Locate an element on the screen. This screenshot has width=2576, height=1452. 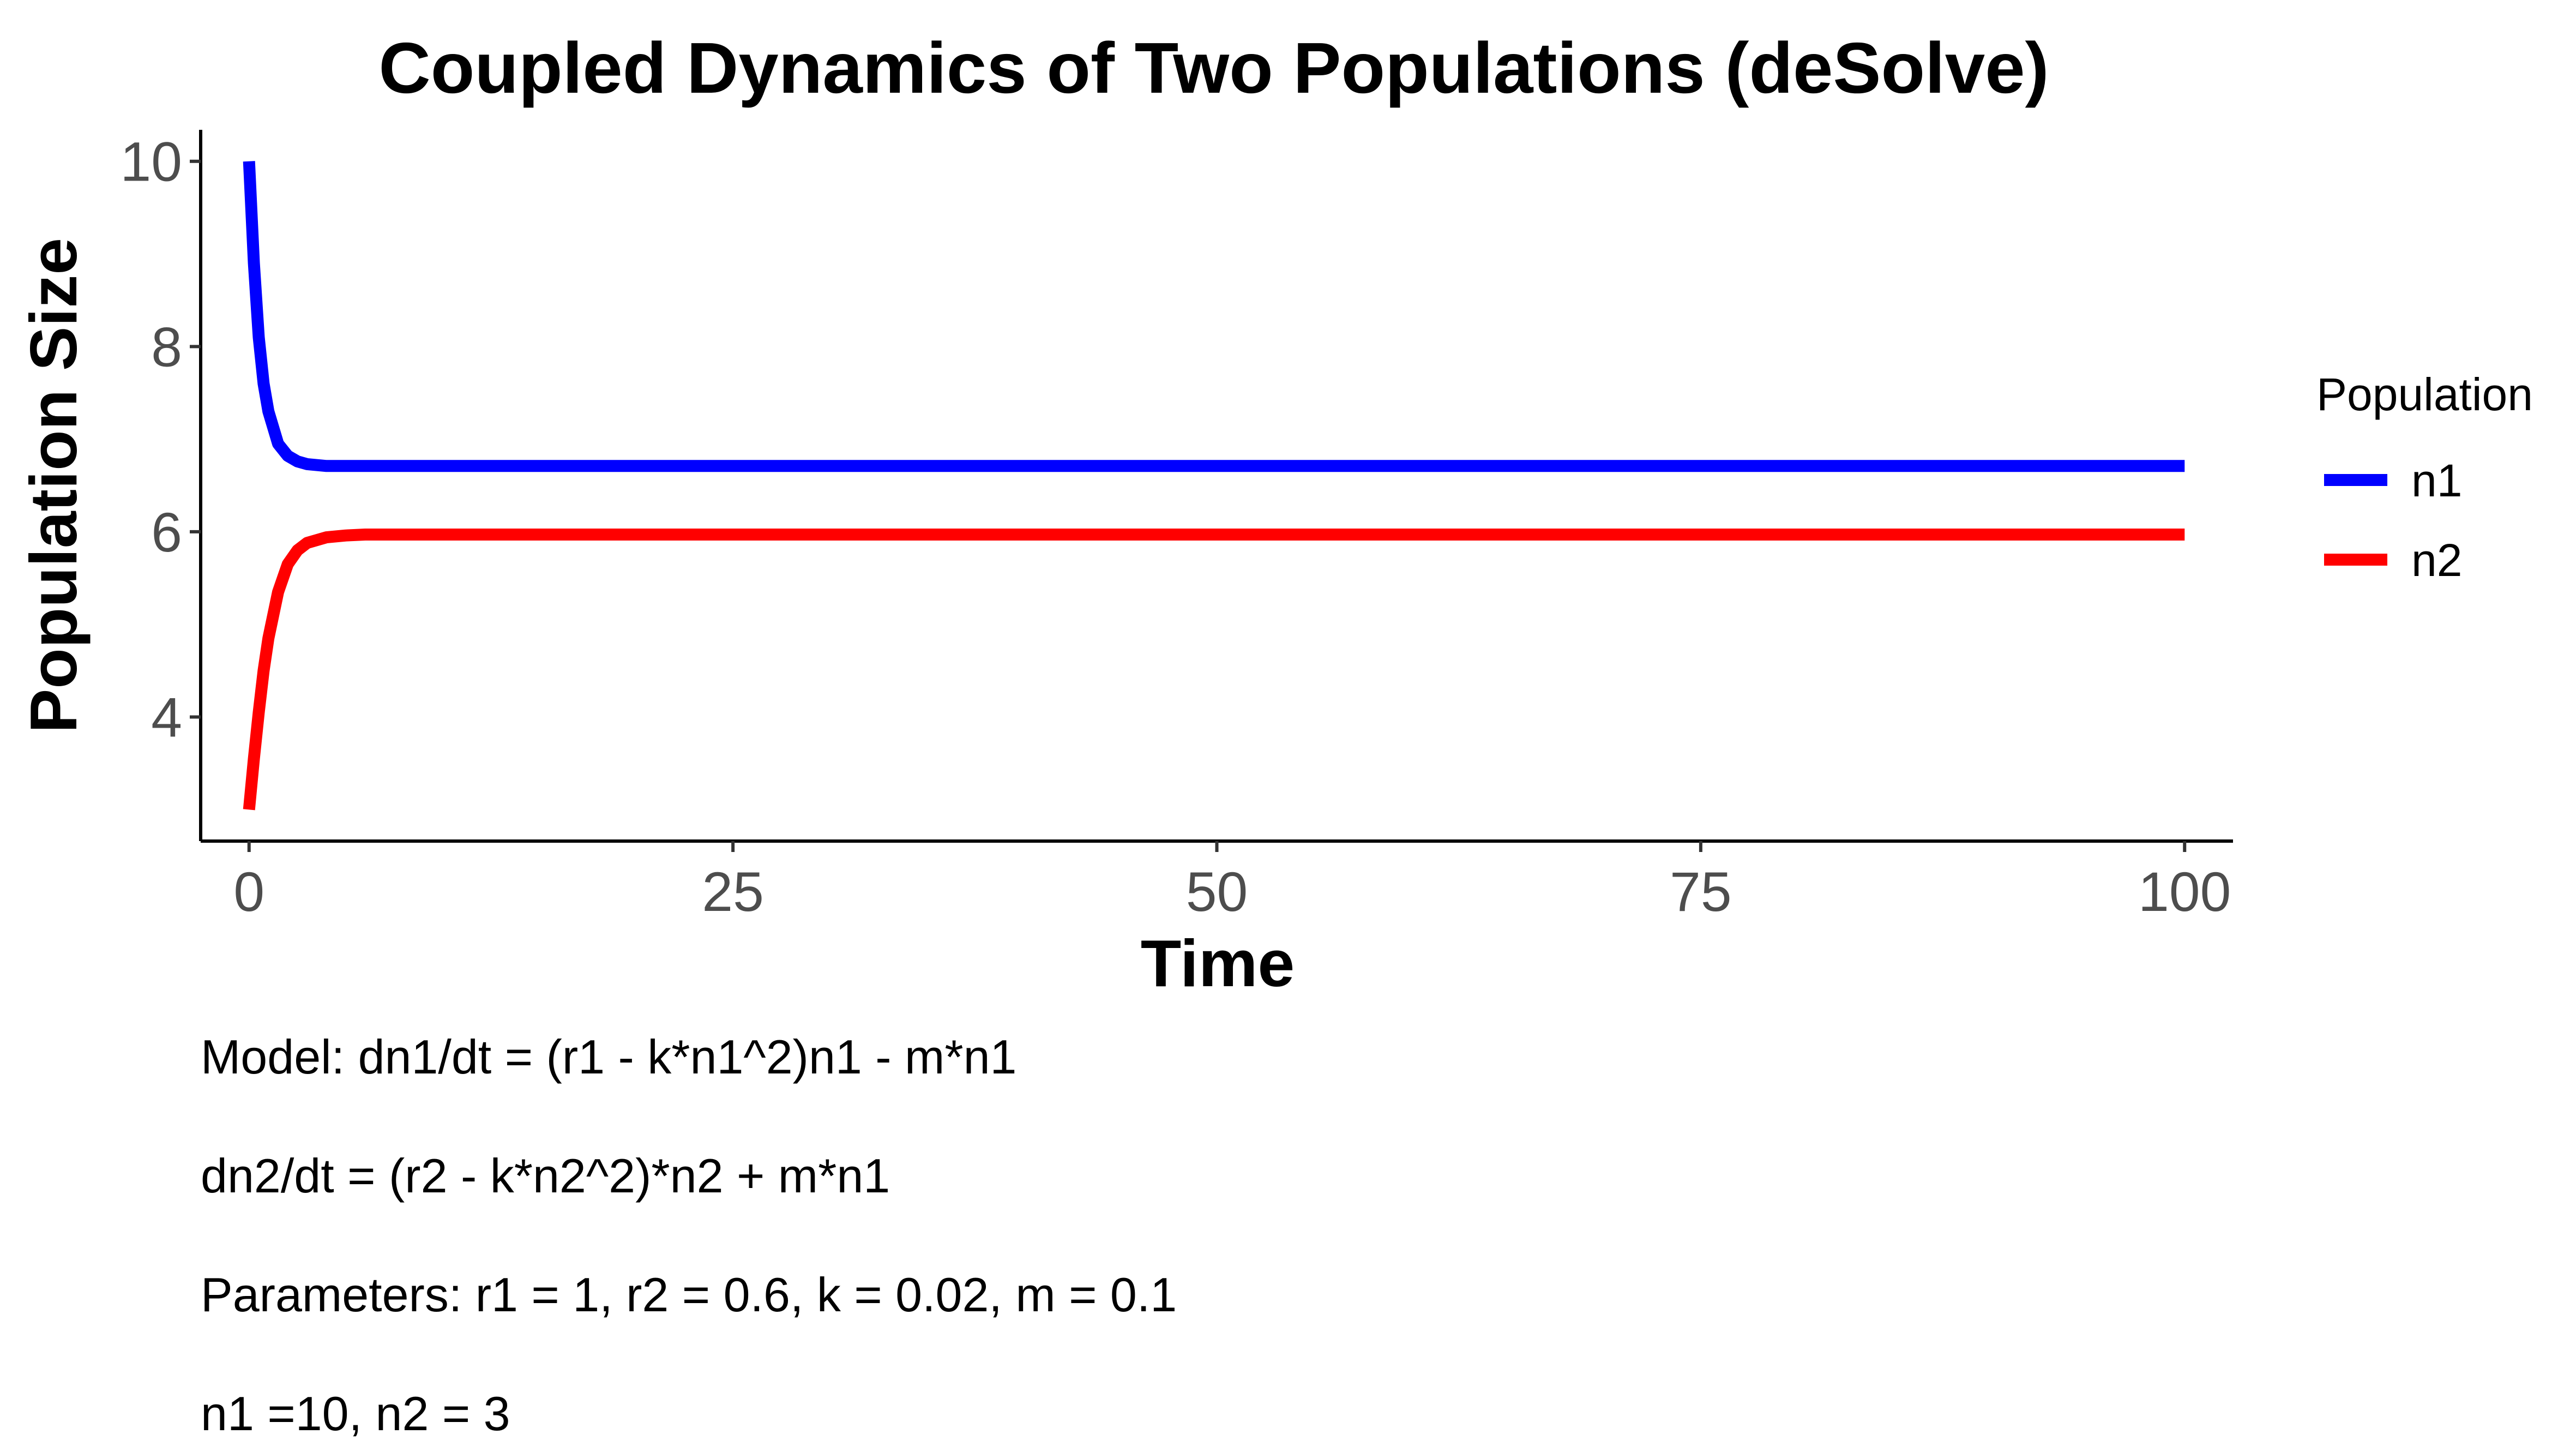
legend-label-n2: n2 is located at coordinates (2436, 560).